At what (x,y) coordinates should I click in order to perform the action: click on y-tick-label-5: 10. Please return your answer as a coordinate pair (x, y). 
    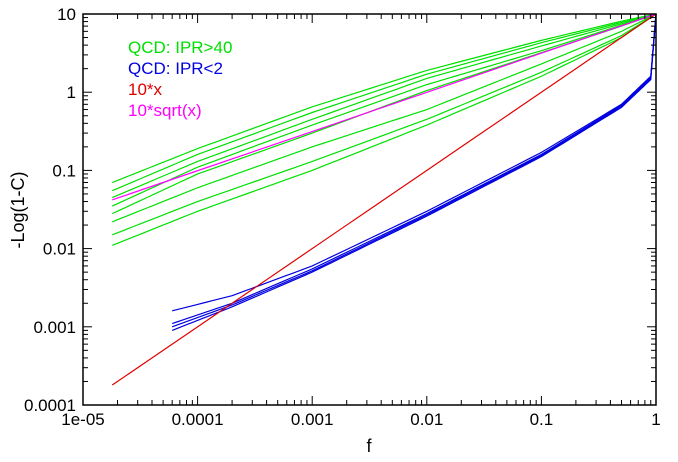
    Looking at the image, I should click on (66, 14).